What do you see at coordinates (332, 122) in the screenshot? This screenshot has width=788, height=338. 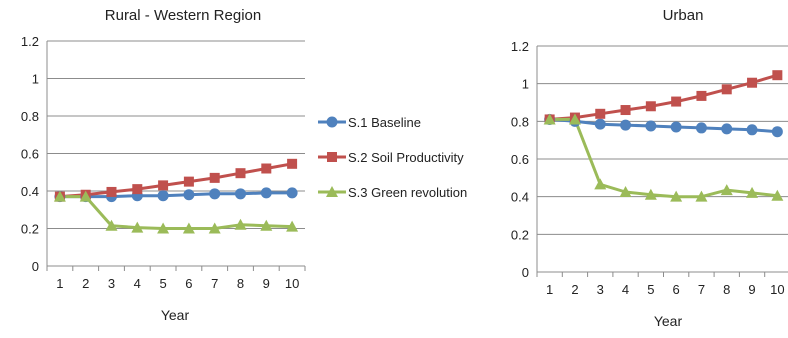 I see `legend-marker-circle` at bounding box center [332, 122].